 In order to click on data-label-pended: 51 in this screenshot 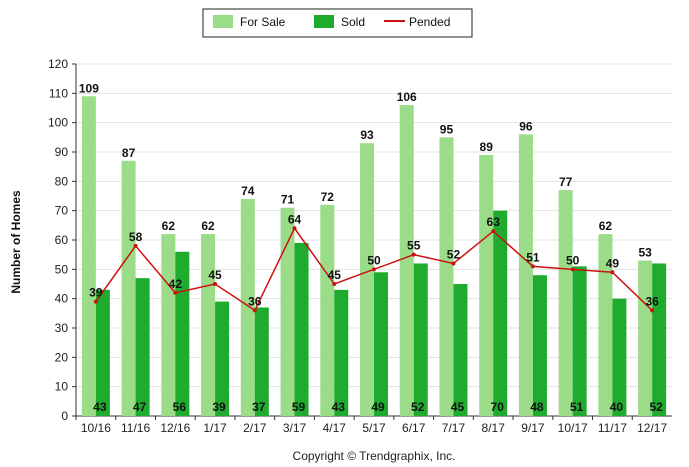, I will do `click(533, 257)`.